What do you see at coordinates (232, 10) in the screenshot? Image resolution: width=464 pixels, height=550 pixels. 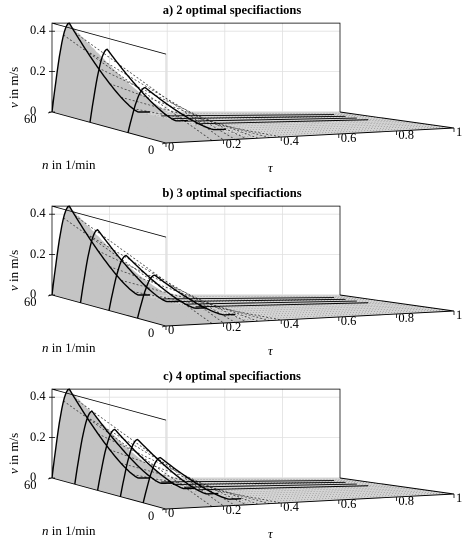 I see `chart-title: a) 2 optimal specifiactions` at bounding box center [232, 10].